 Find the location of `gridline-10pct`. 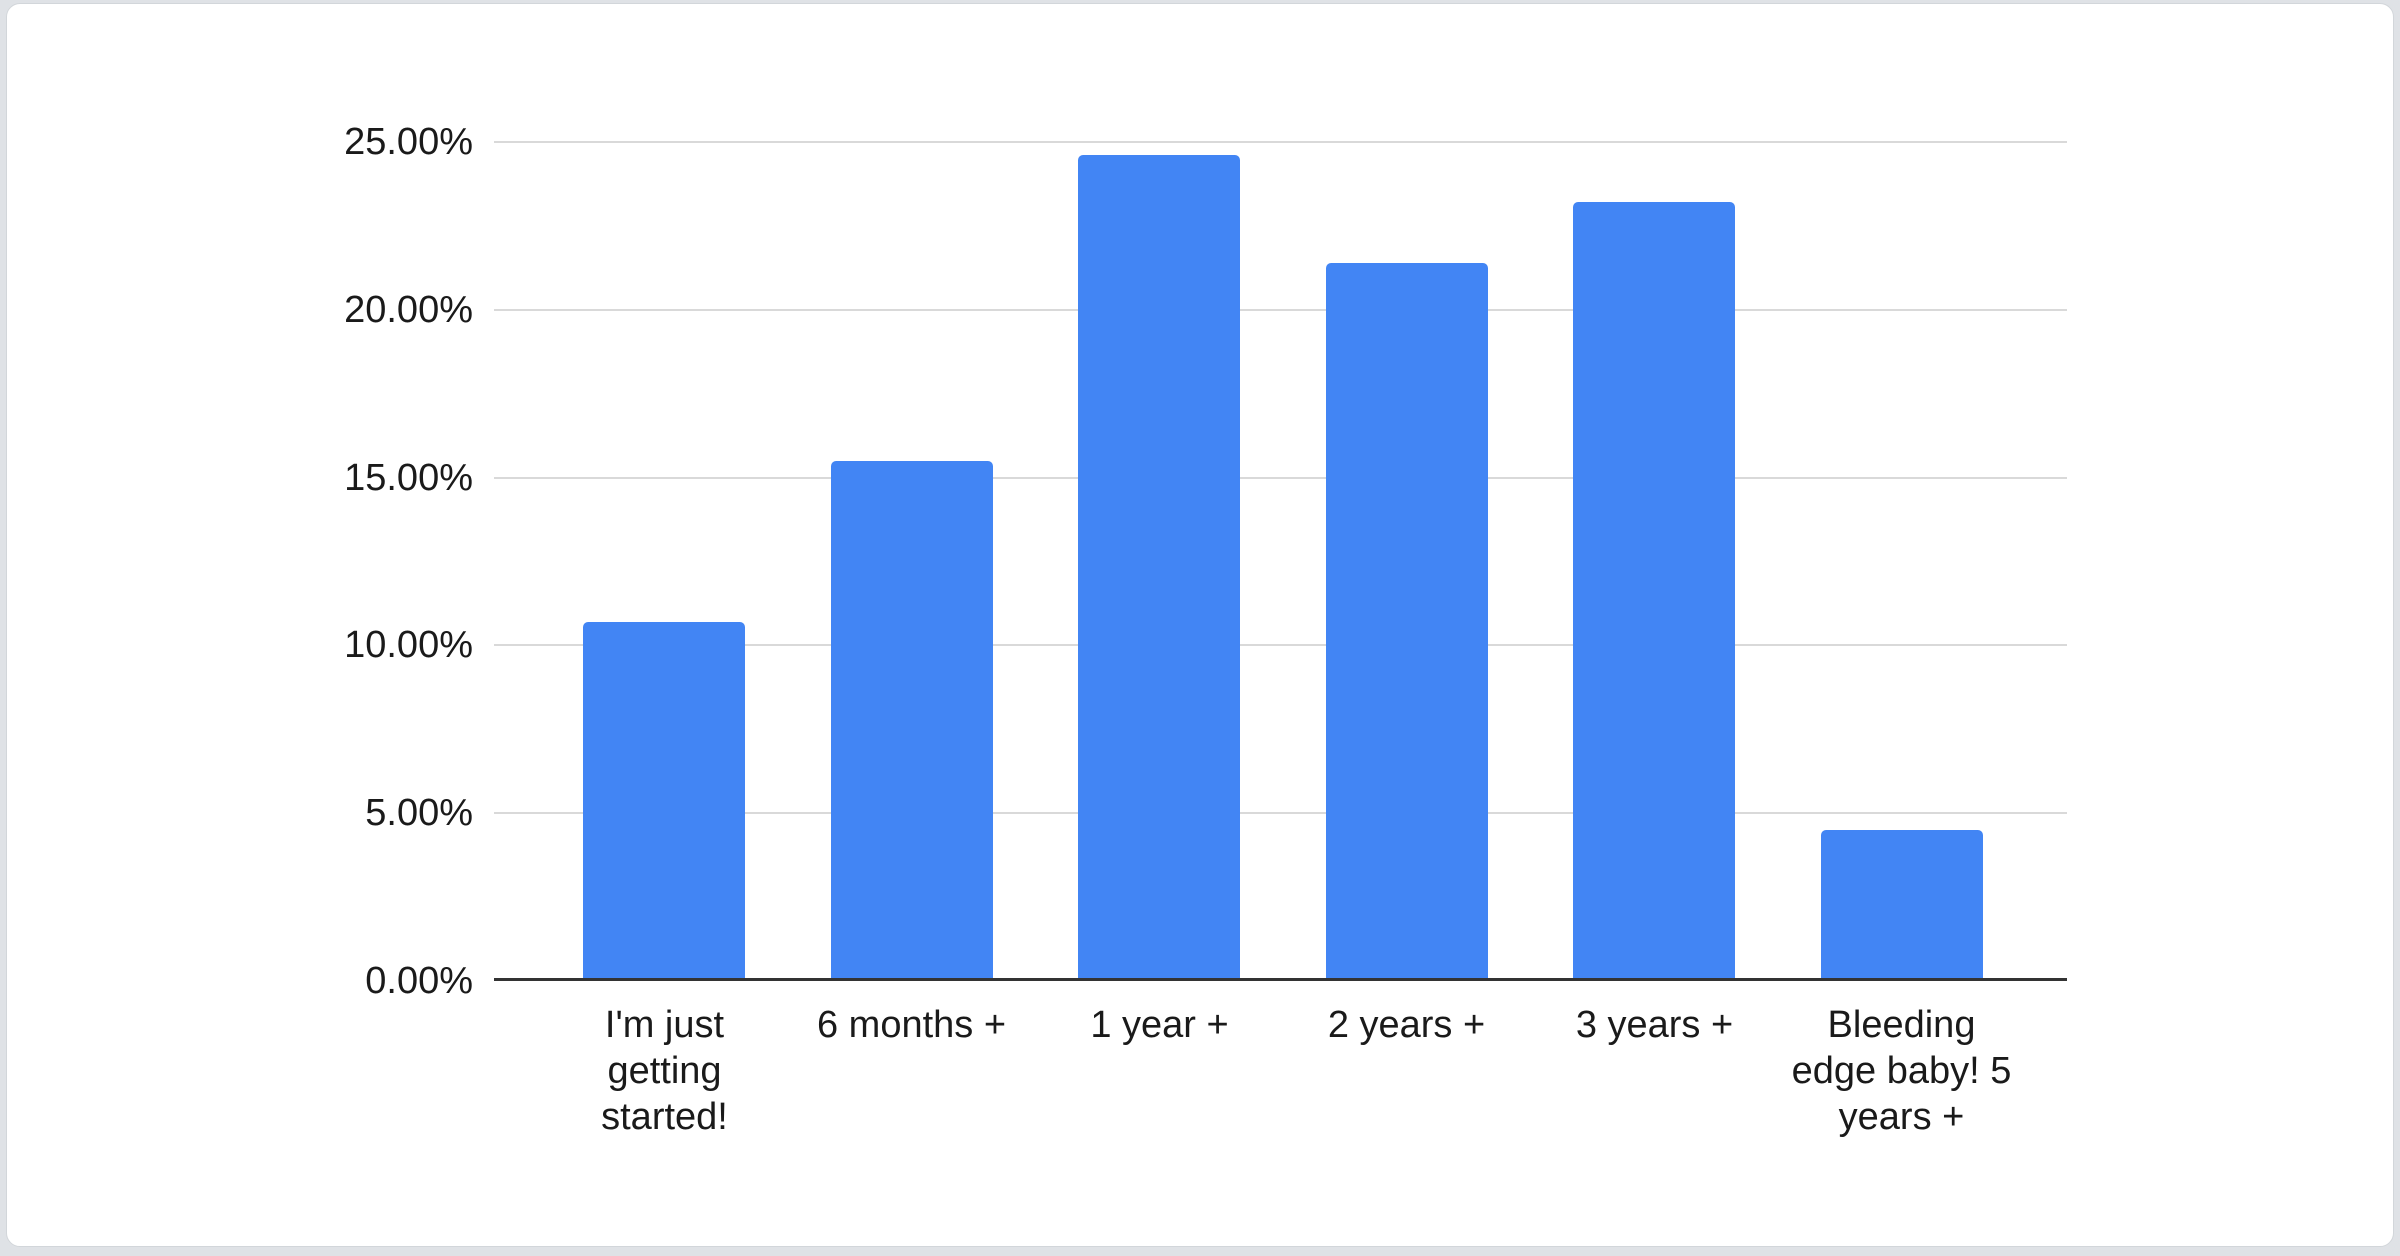

gridline-10pct is located at coordinates (1280, 645).